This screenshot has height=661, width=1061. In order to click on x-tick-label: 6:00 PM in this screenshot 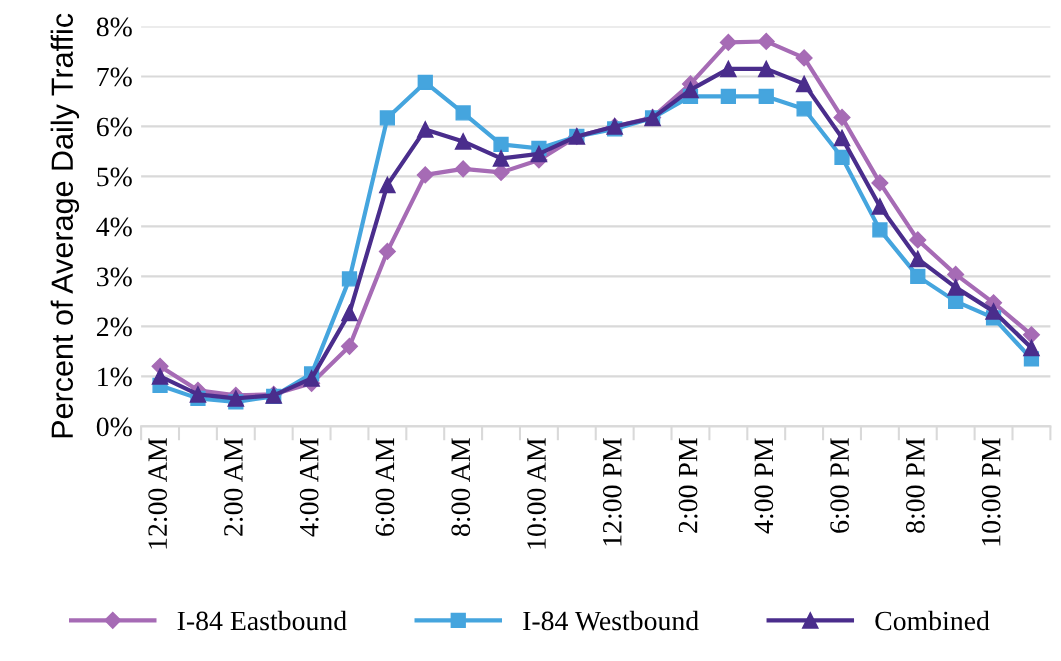, I will do `click(840, 485)`.